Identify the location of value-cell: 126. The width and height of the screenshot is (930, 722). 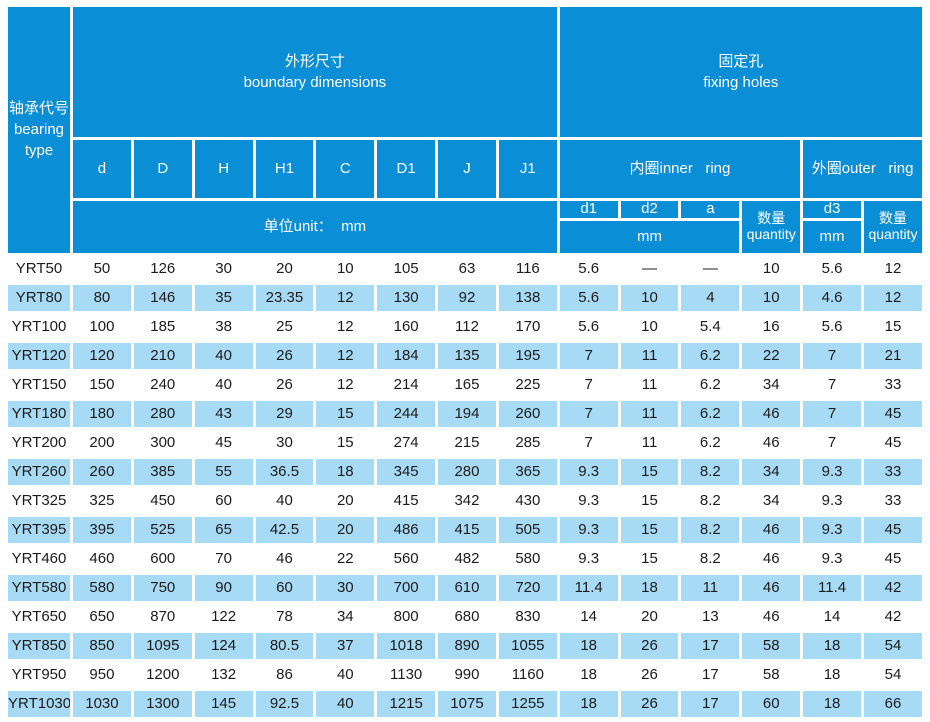
(162, 268).